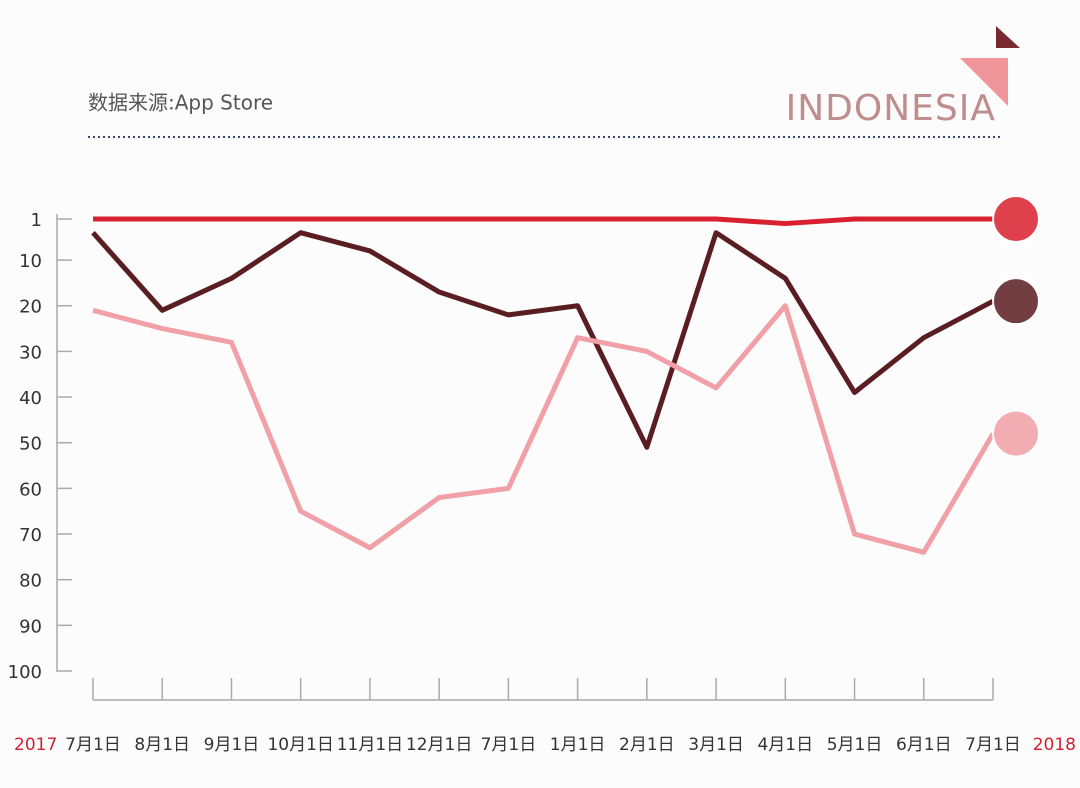 Image resolution: width=1080 pixels, height=788 pixels. Describe the element at coordinates (36, 220) in the screenshot. I see `y-tick-label: 1` at that location.